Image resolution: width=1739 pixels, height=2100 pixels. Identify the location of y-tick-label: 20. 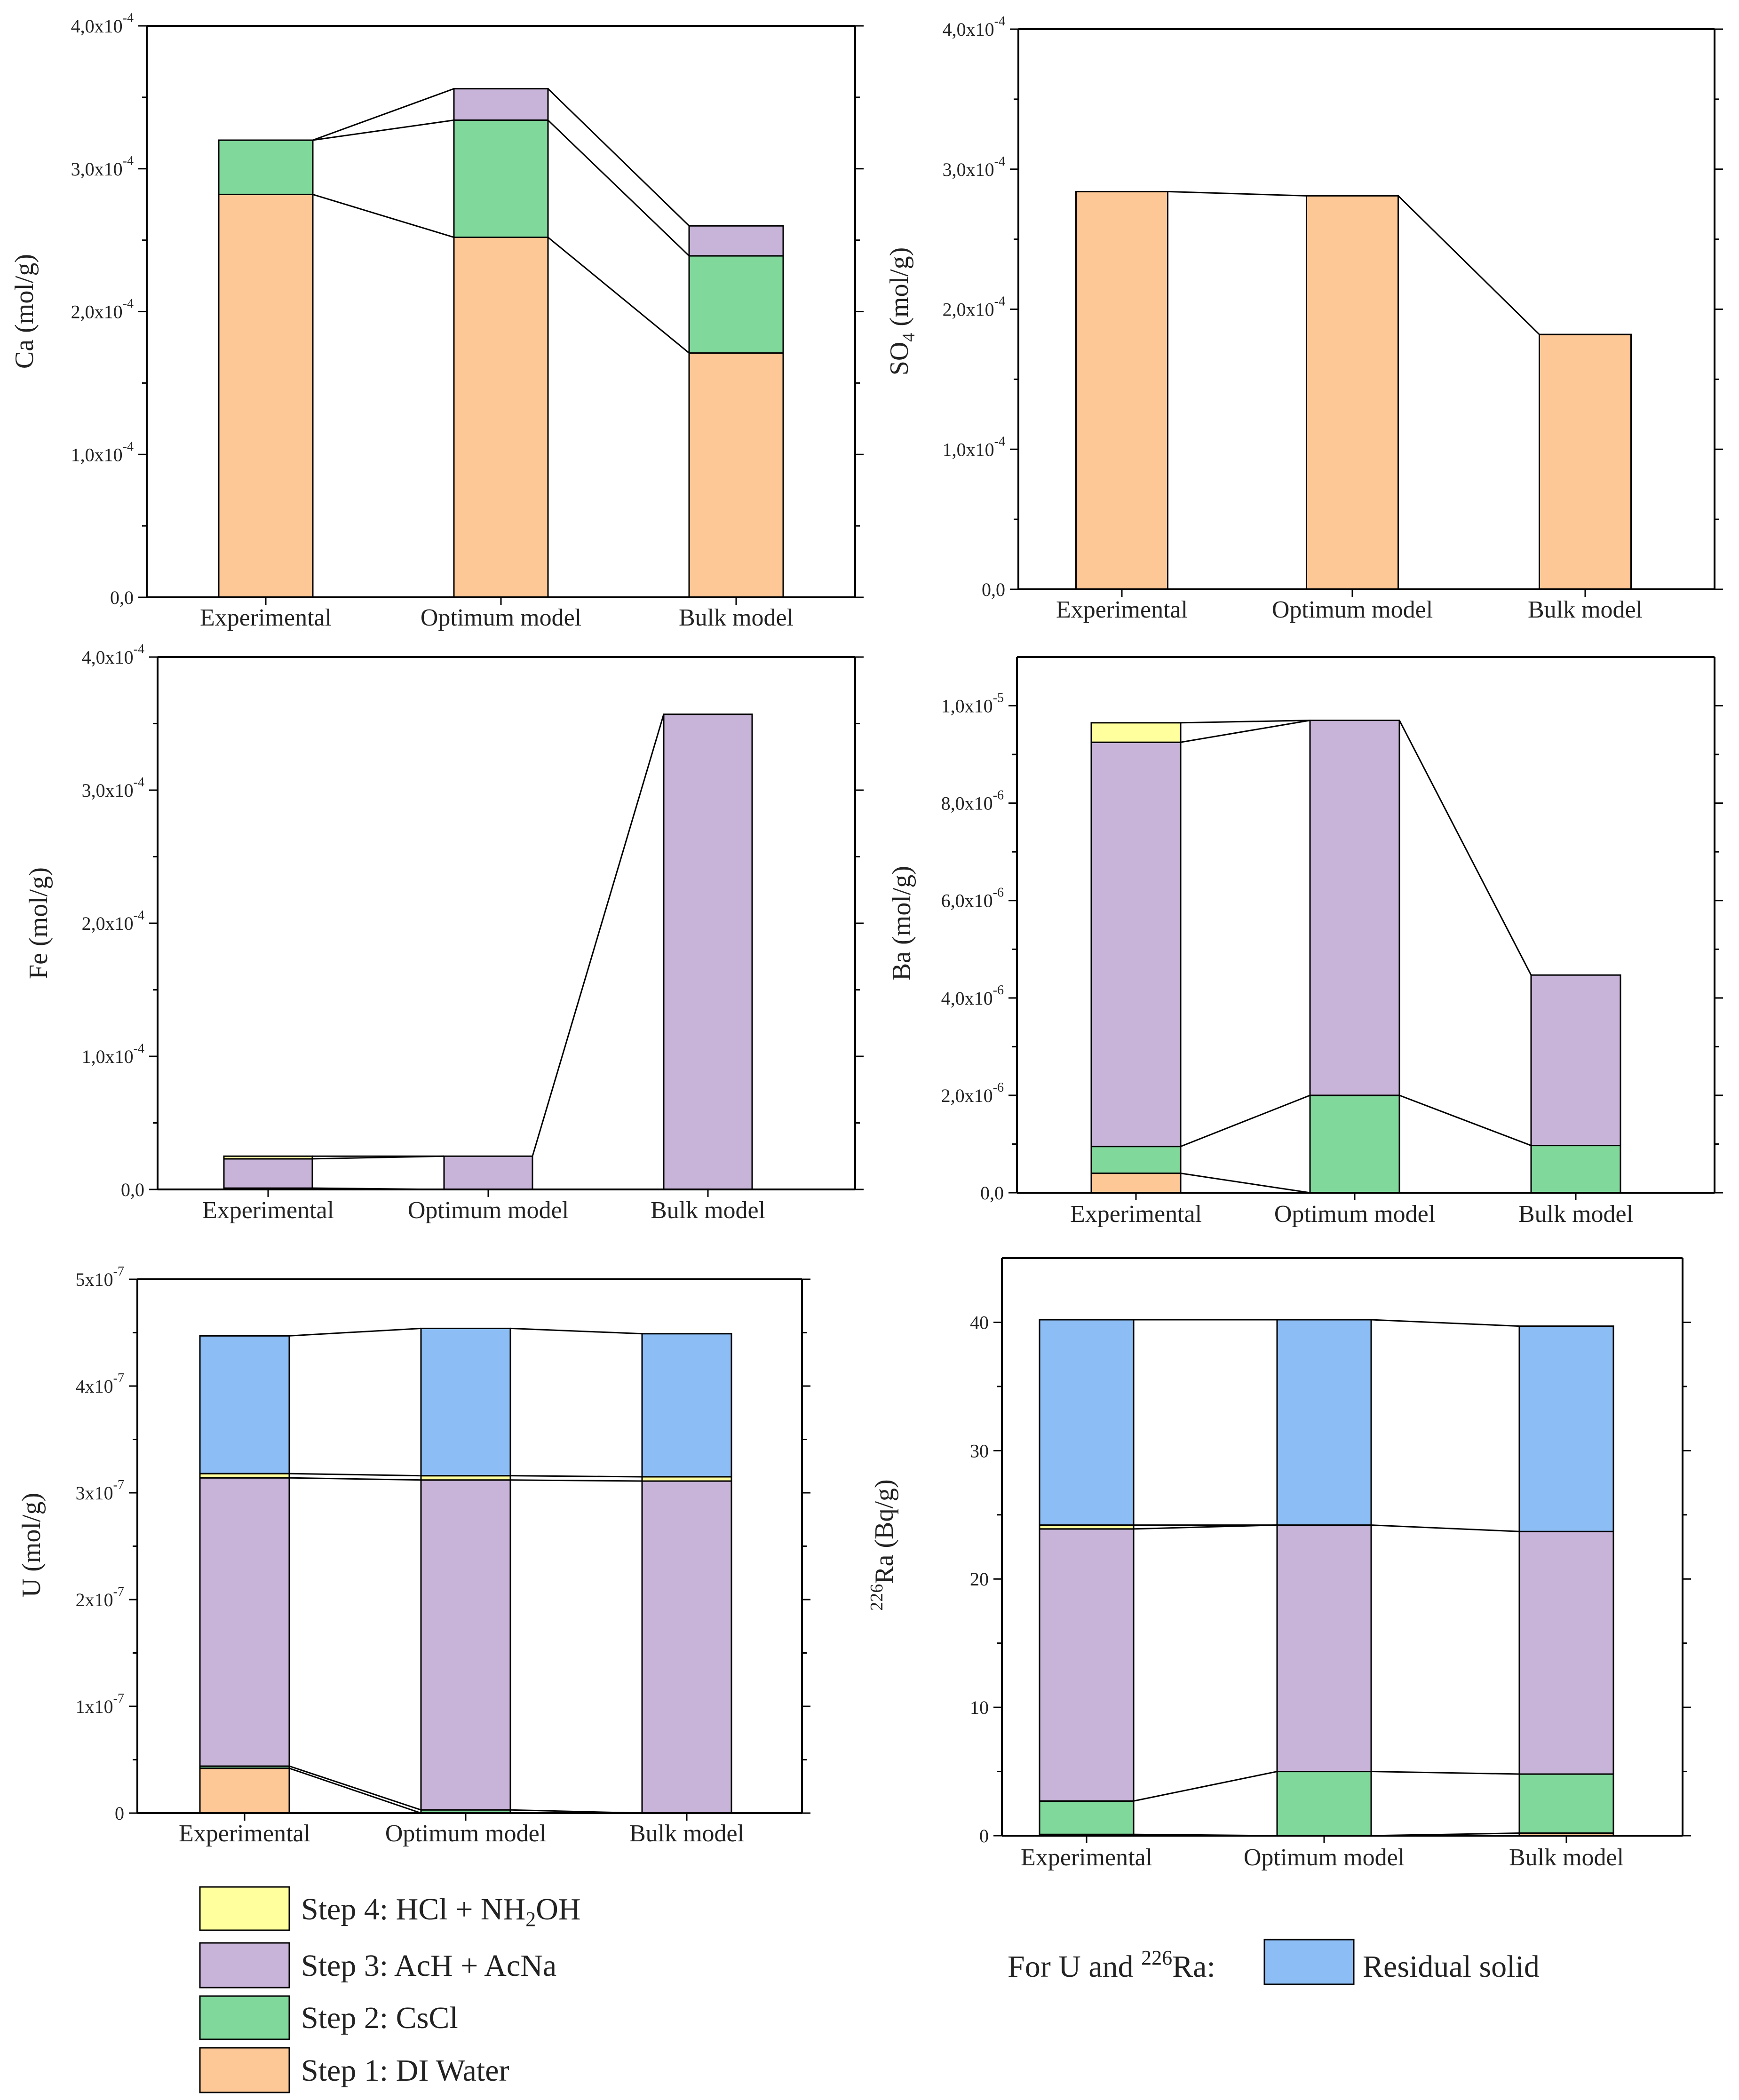
(979, 1579).